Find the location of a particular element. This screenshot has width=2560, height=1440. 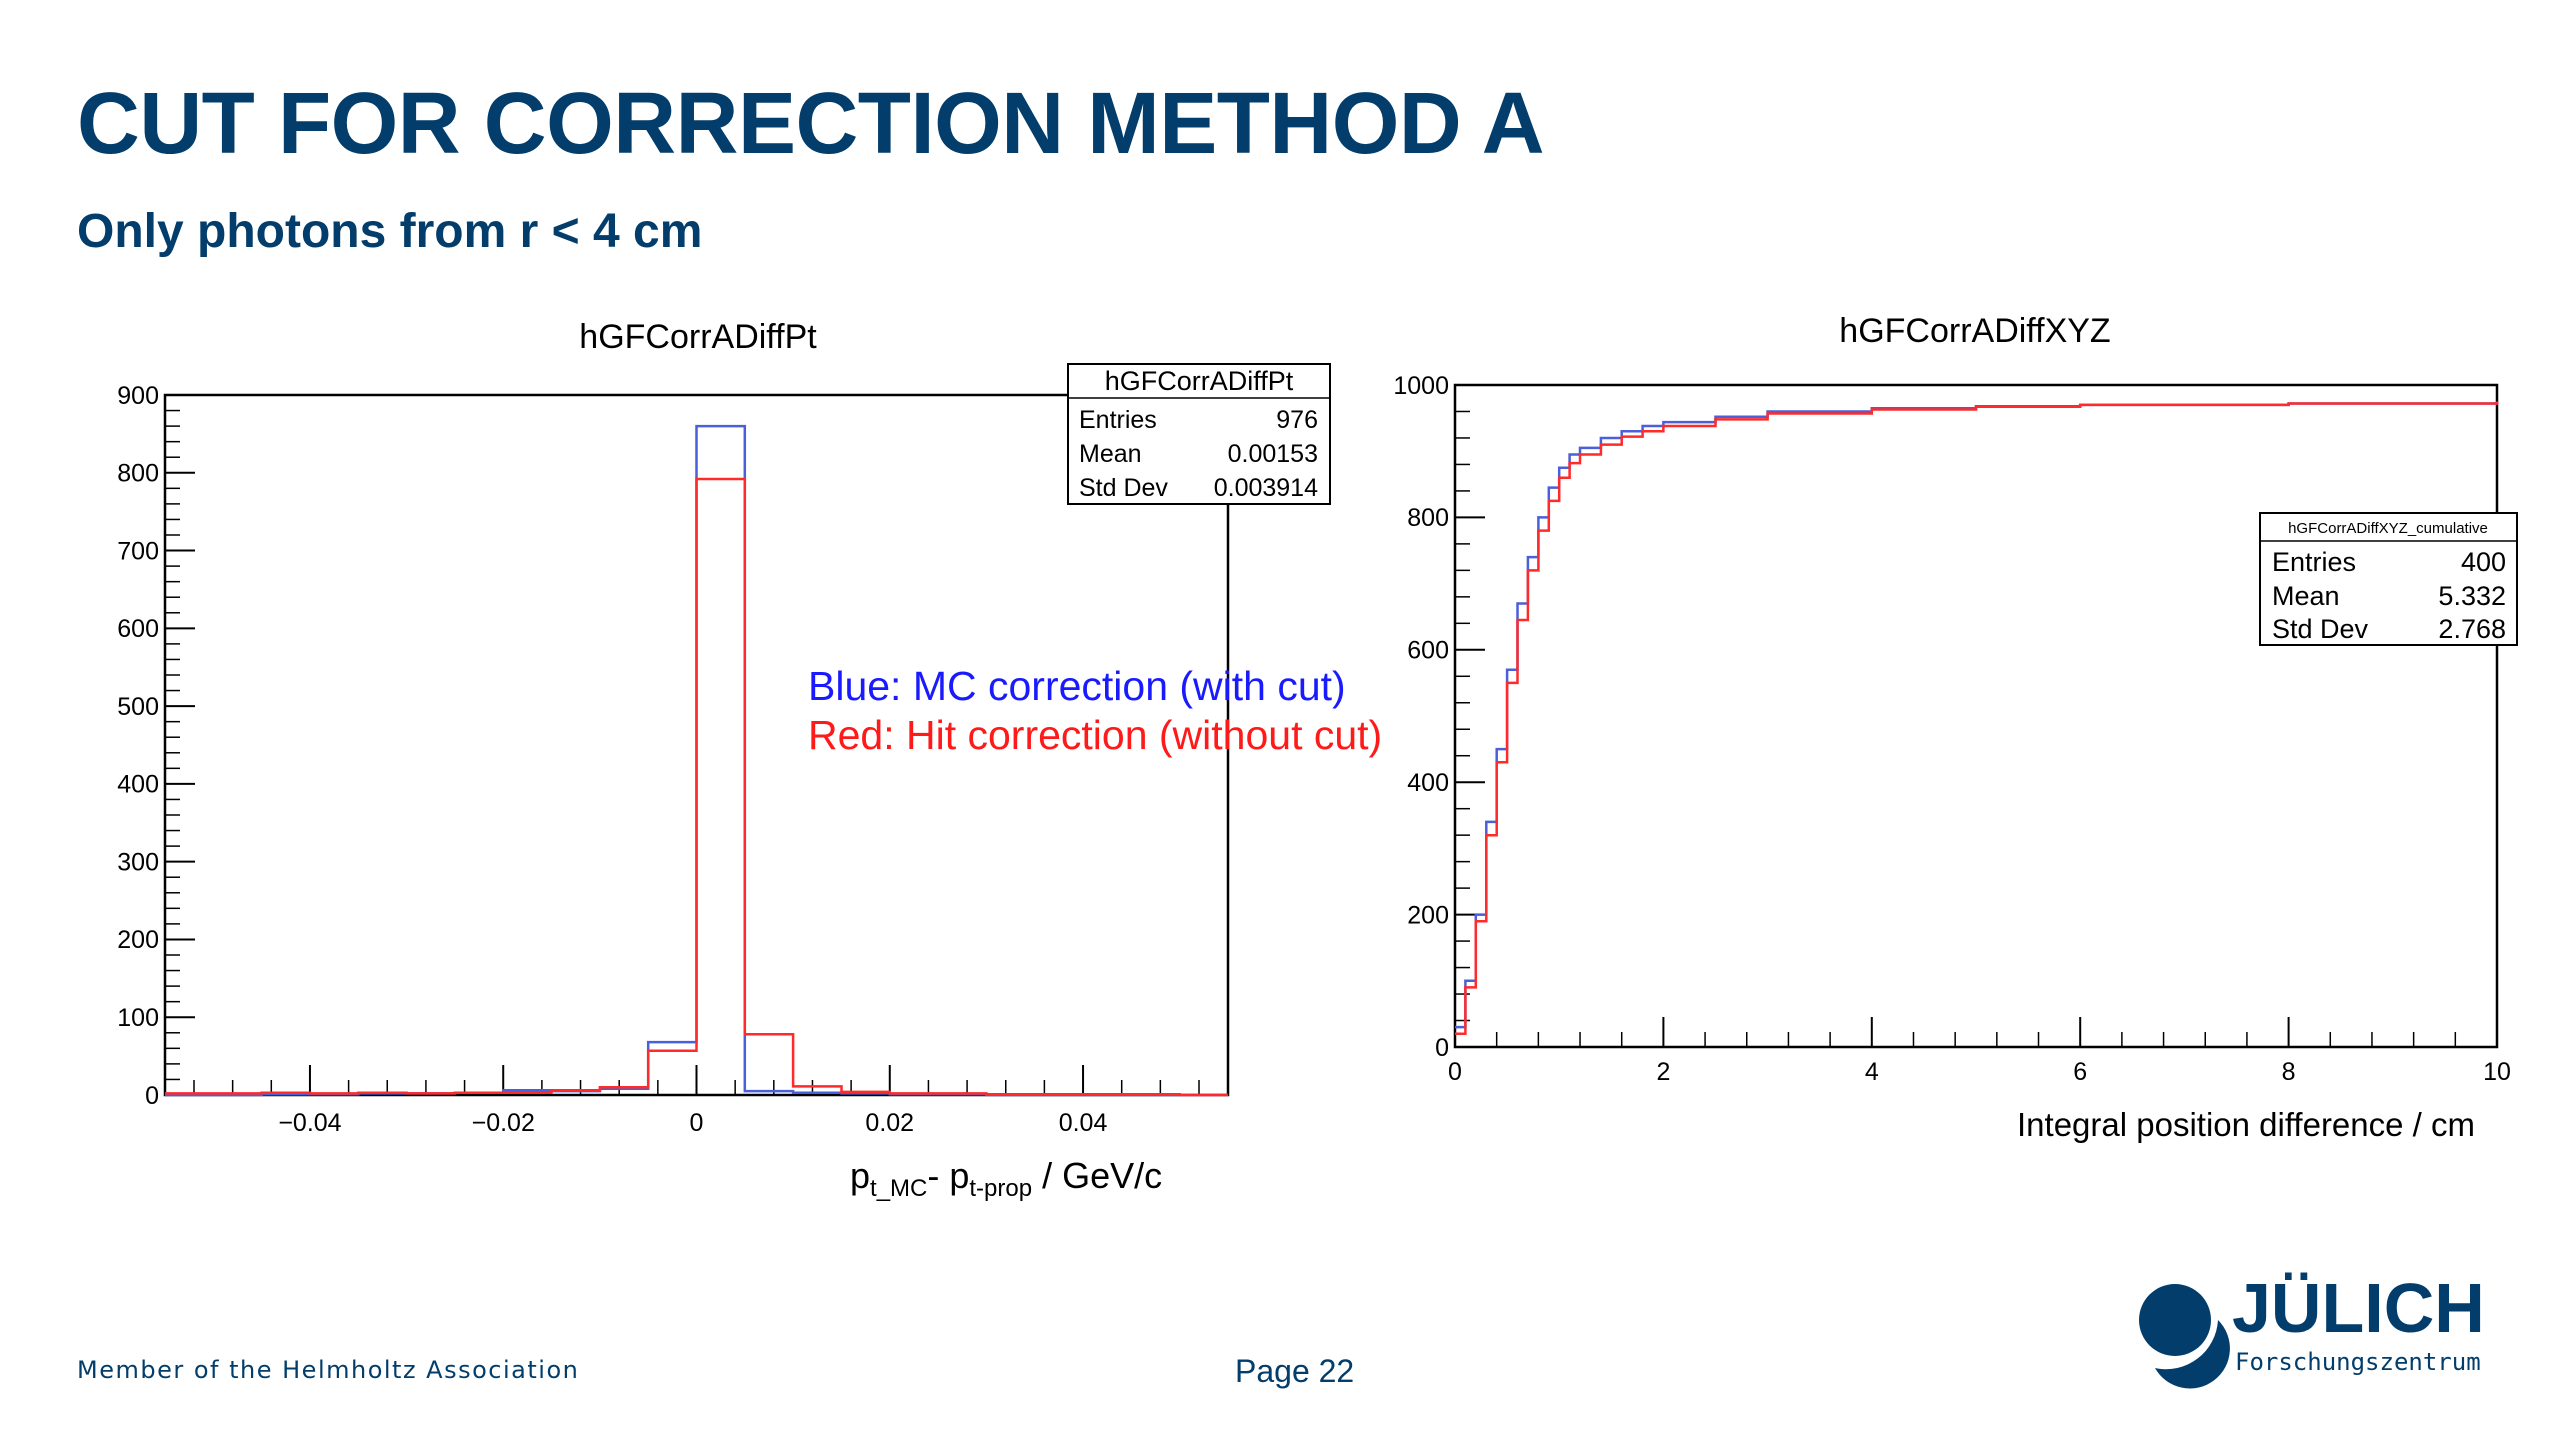

x-tick-label: −0.04 is located at coordinates (309, 1123).